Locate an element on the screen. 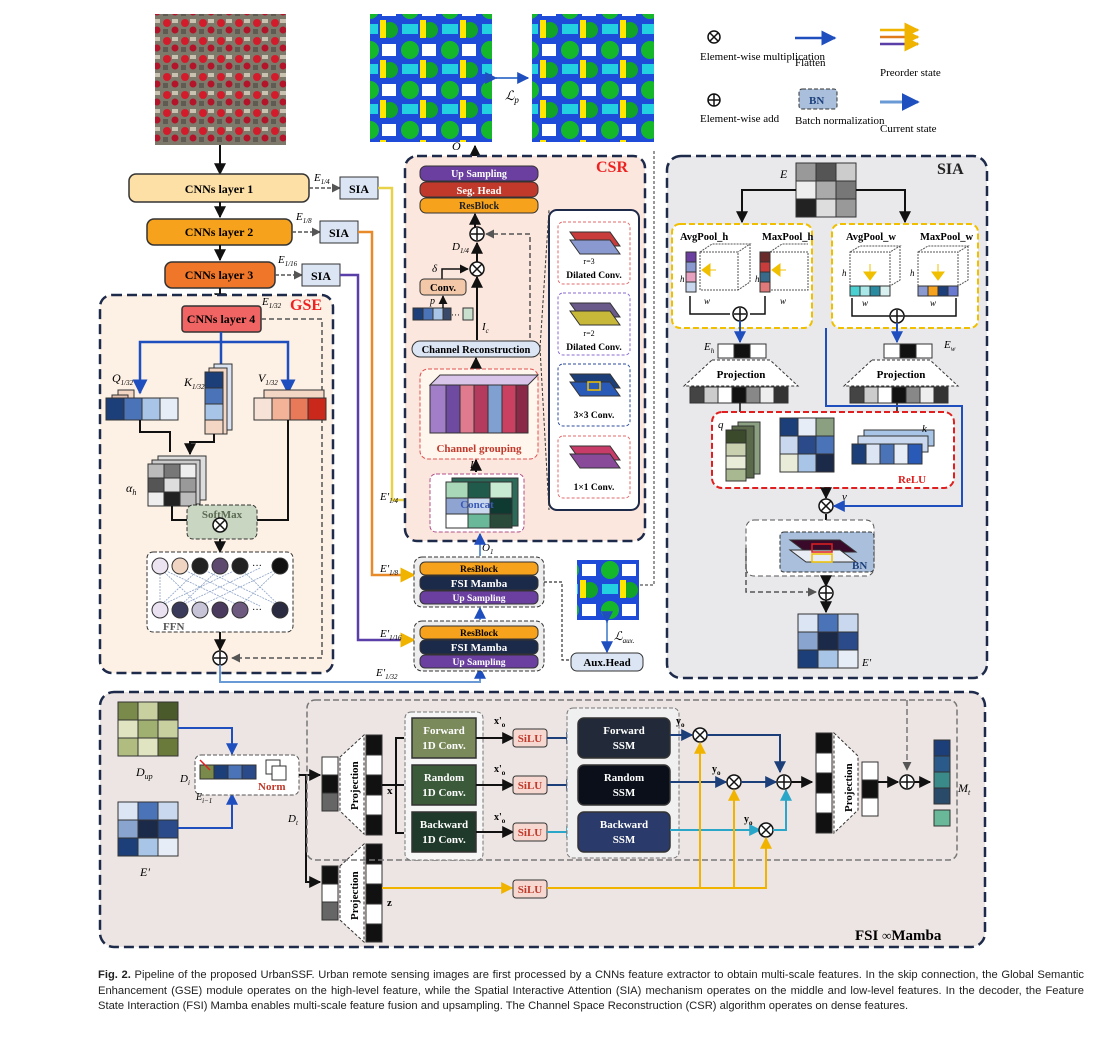 Image resolution: width=1098 pixels, height=1059 pixels. p-label: p is located at coordinates (432, 301).